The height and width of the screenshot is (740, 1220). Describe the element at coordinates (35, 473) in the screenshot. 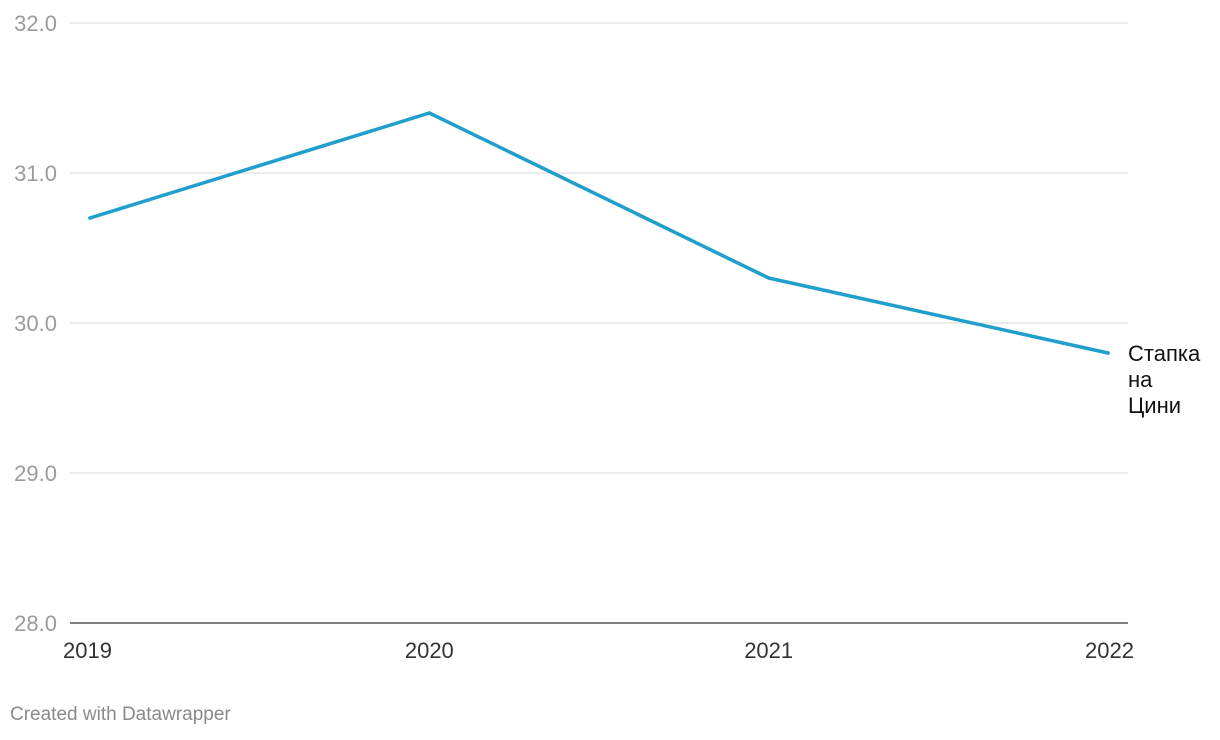

I see `y-tick-label: 29.0` at that location.